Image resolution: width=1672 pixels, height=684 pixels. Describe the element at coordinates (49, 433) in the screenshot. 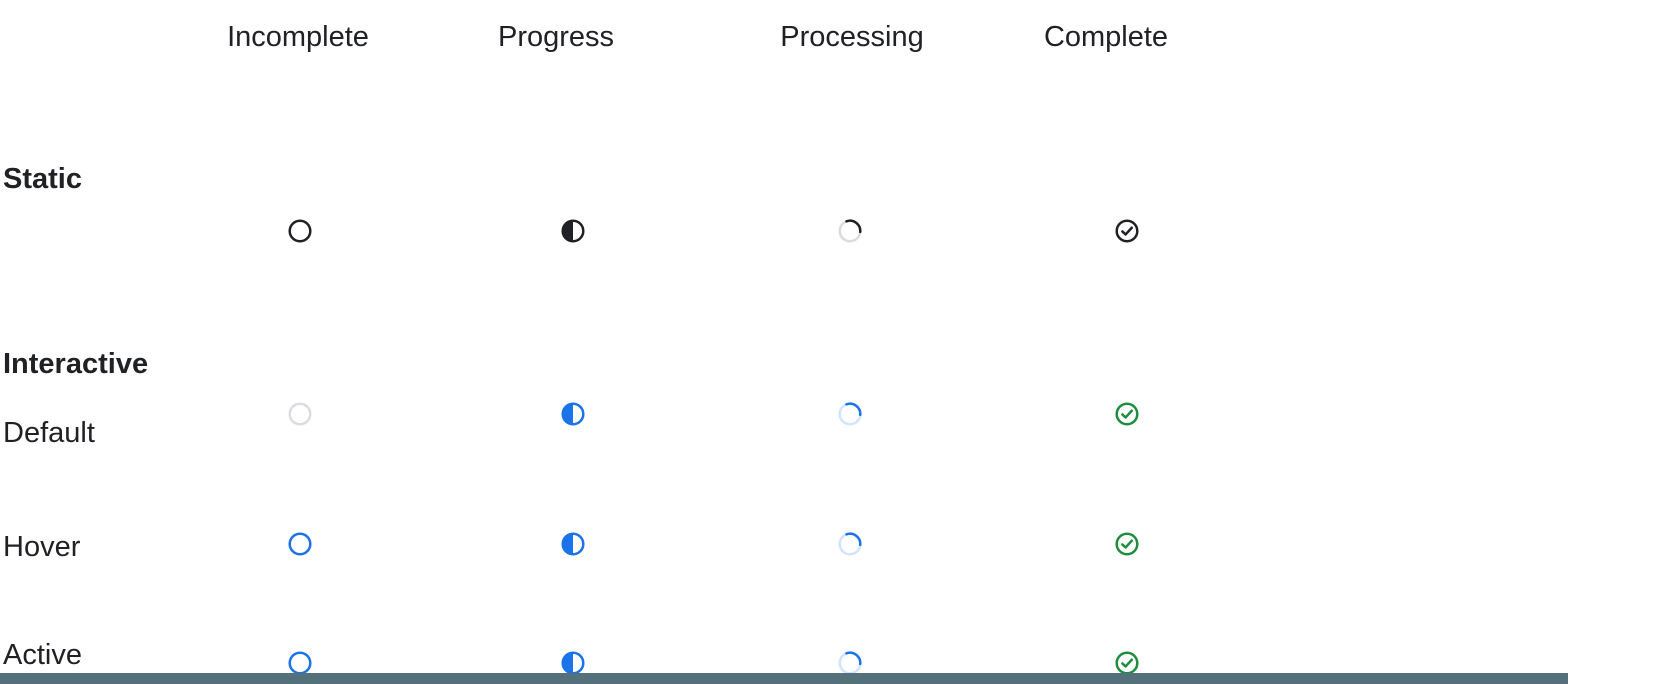

I see `row-label-default: Default` at that location.